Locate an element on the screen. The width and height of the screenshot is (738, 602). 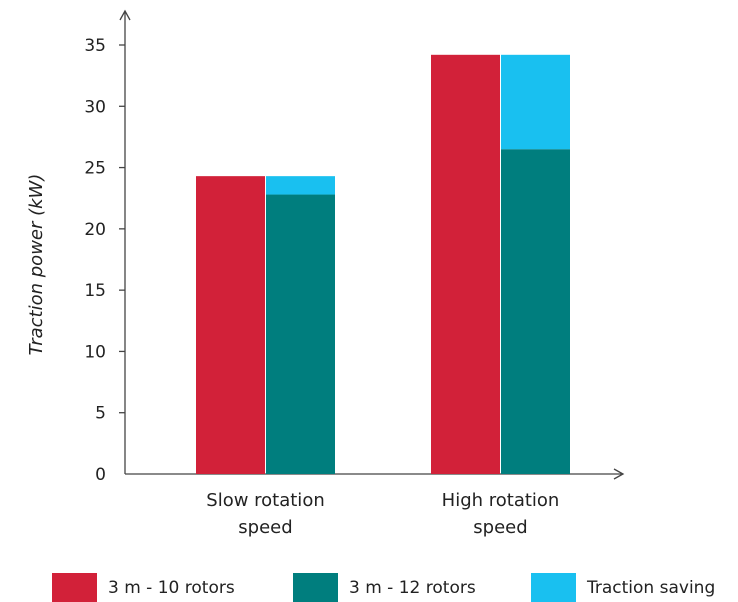
y-axis-arrow is located at coordinates (125, 15).